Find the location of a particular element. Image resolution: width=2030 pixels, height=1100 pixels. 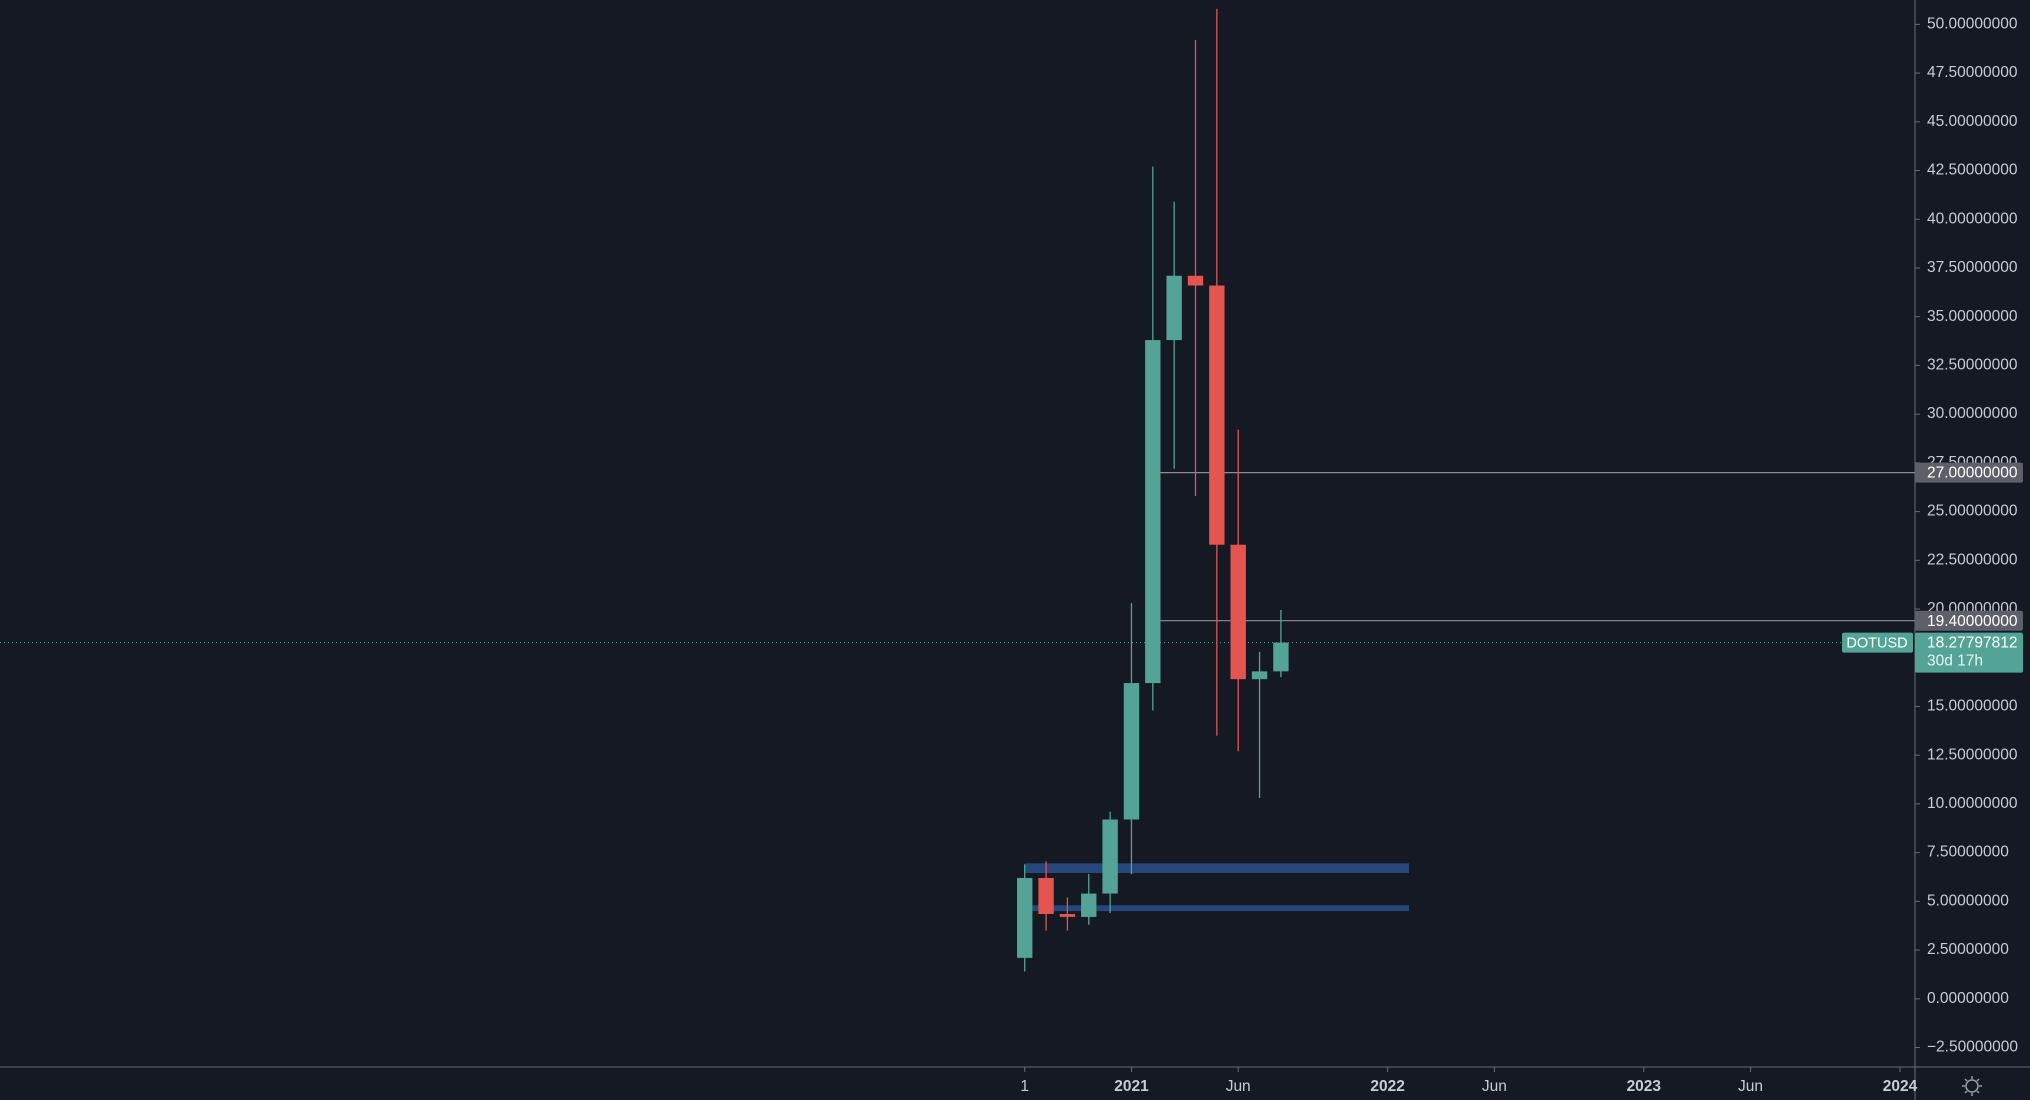

y-tick-label: 42.50000000 is located at coordinates (1972, 170).